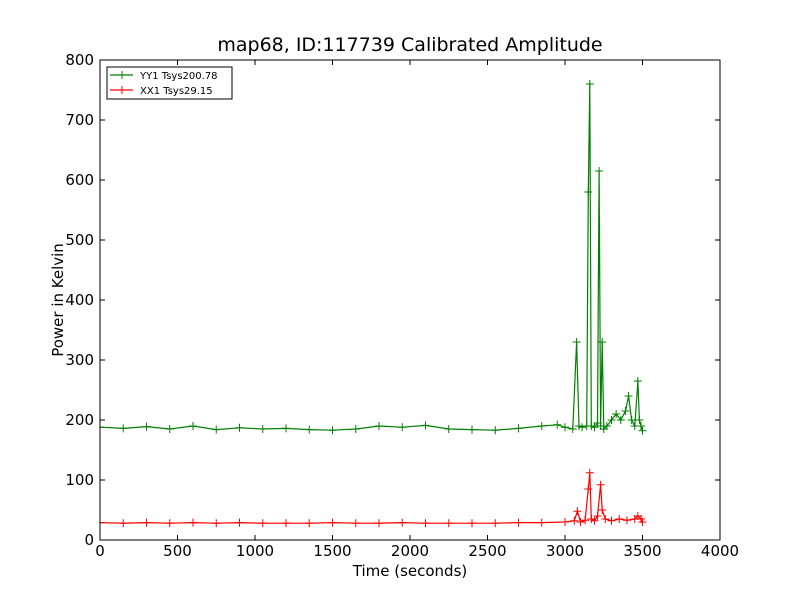 This screenshot has height=600, width=800. Describe the element at coordinates (177, 551) in the screenshot. I see `x-tick-label: 500` at that location.